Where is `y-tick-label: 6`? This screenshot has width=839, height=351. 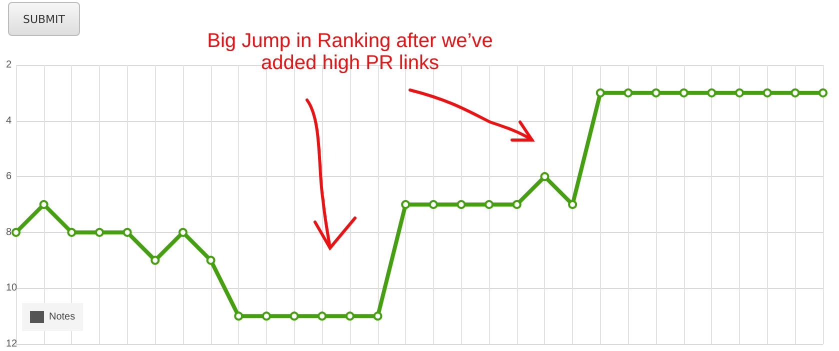
y-tick-label: 6 is located at coordinates (9, 176).